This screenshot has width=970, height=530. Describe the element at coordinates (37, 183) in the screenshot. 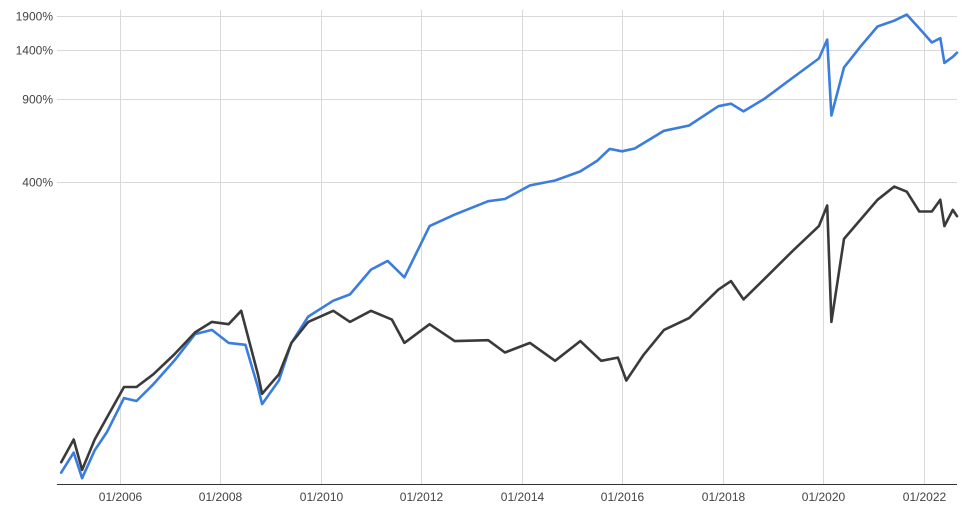

I see `y-tick-label: 400%` at that location.